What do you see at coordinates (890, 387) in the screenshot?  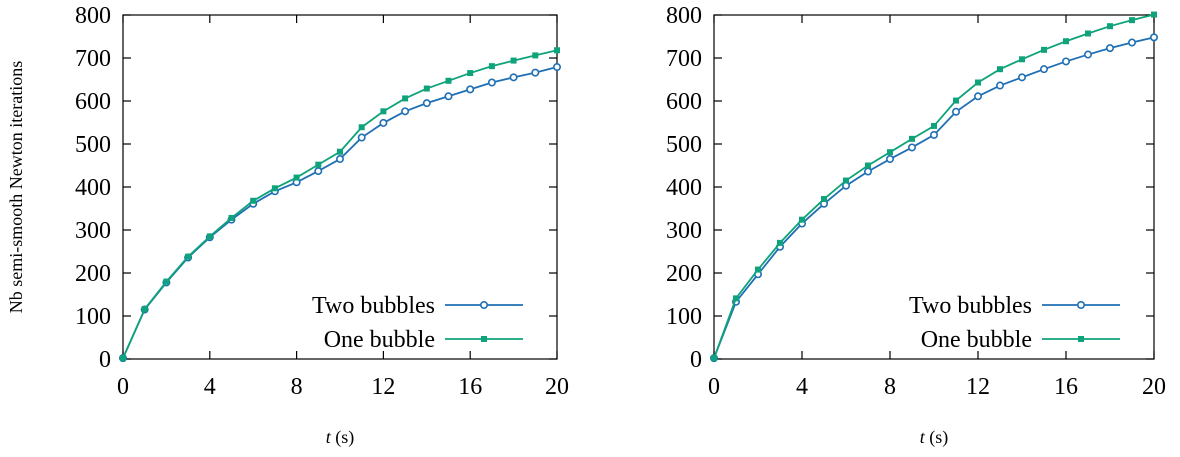 I see `x-tick-label: 8` at bounding box center [890, 387].